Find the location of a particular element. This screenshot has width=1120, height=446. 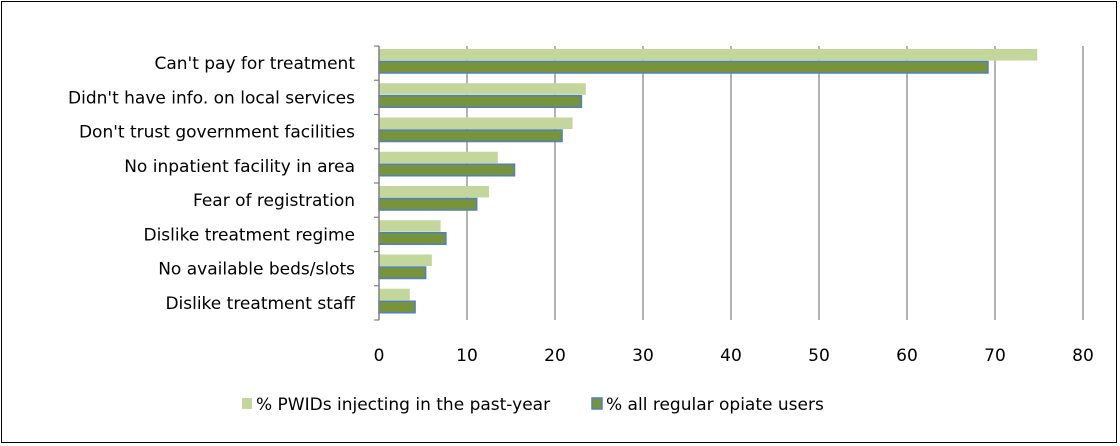

x-tick-label: 40 is located at coordinates (731, 356).